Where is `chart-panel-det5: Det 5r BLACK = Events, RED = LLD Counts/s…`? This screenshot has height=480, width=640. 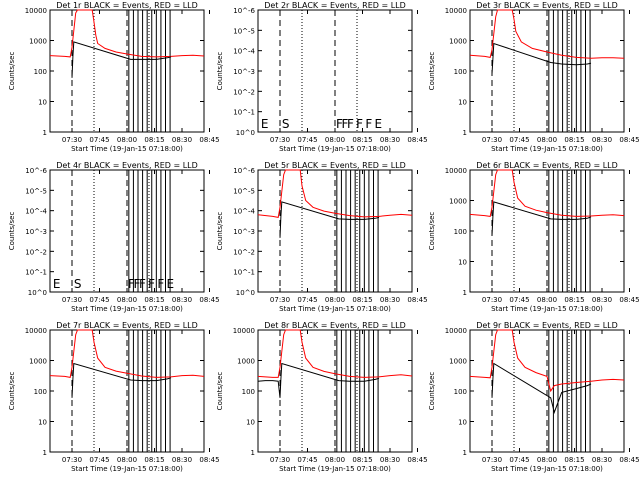 chart-panel-det5: Det 5r BLACK = Events, RED = LLD Counts/s… is located at coordinates (322, 237).